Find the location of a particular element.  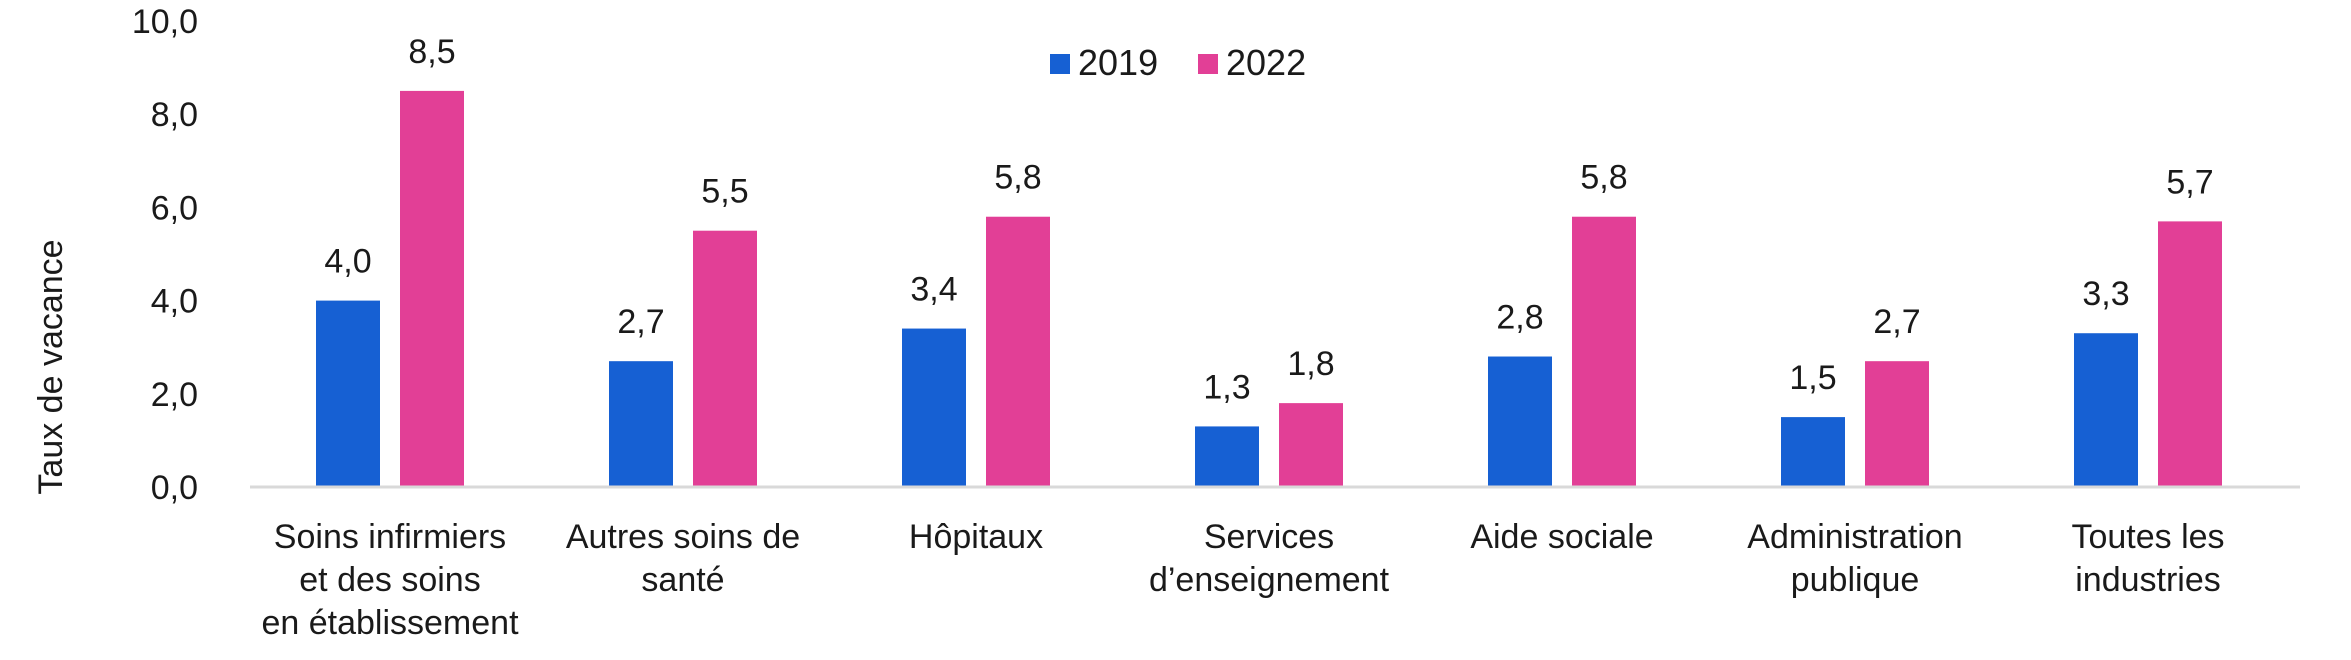

y-tick-label: 6,0 is located at coordinates (174, 208).